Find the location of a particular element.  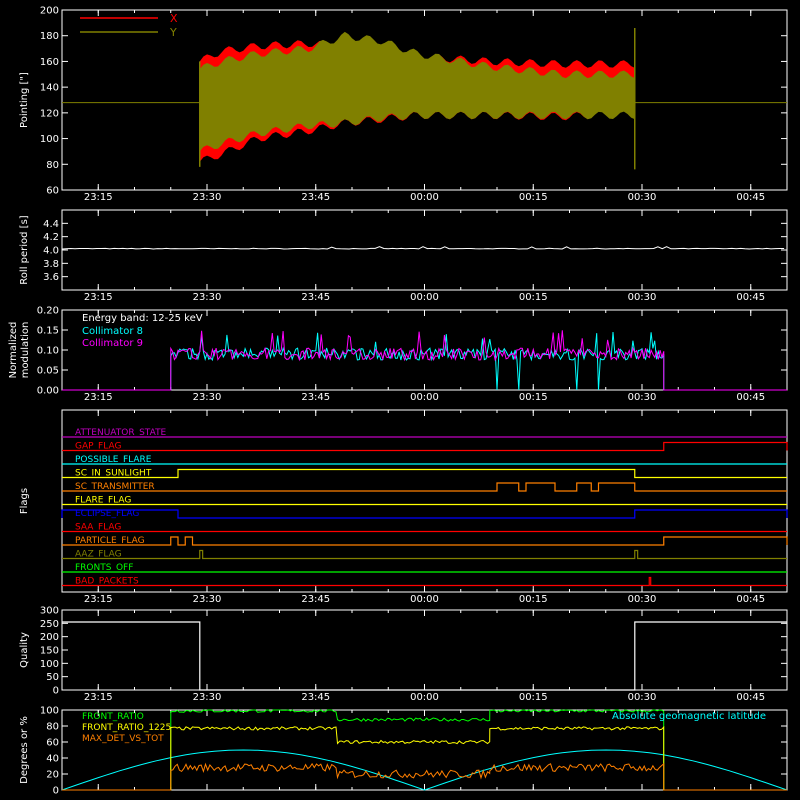

legend-label-front-ratio-1225: FRONT_RATIO_1225 is located at coordinates (126, 728).